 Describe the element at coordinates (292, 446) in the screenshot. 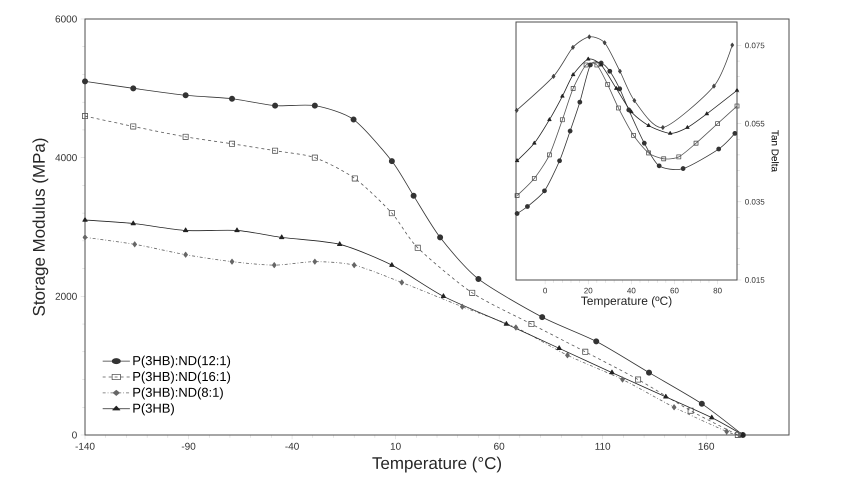

I see `x-tick-label: -40` at that location.